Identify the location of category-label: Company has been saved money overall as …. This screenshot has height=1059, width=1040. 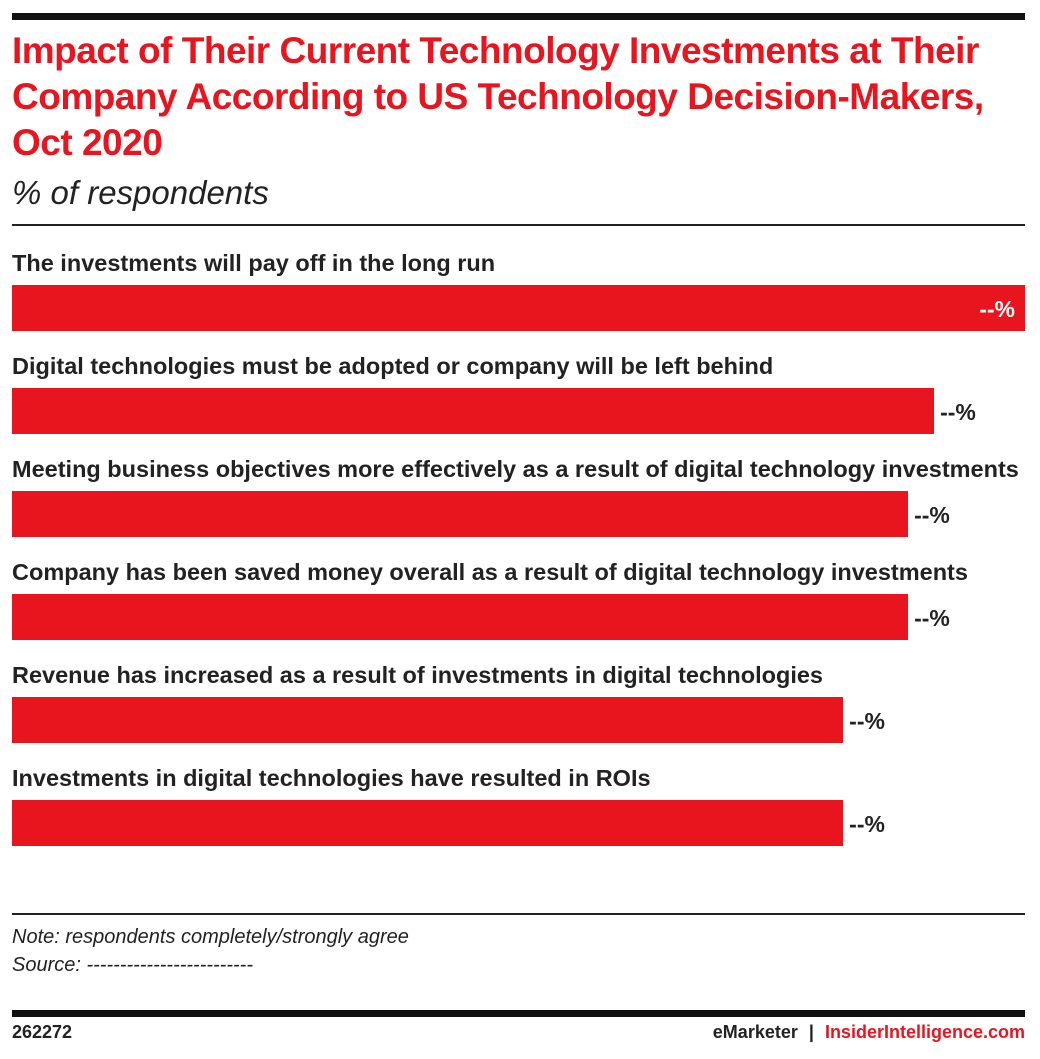
(490, 572).